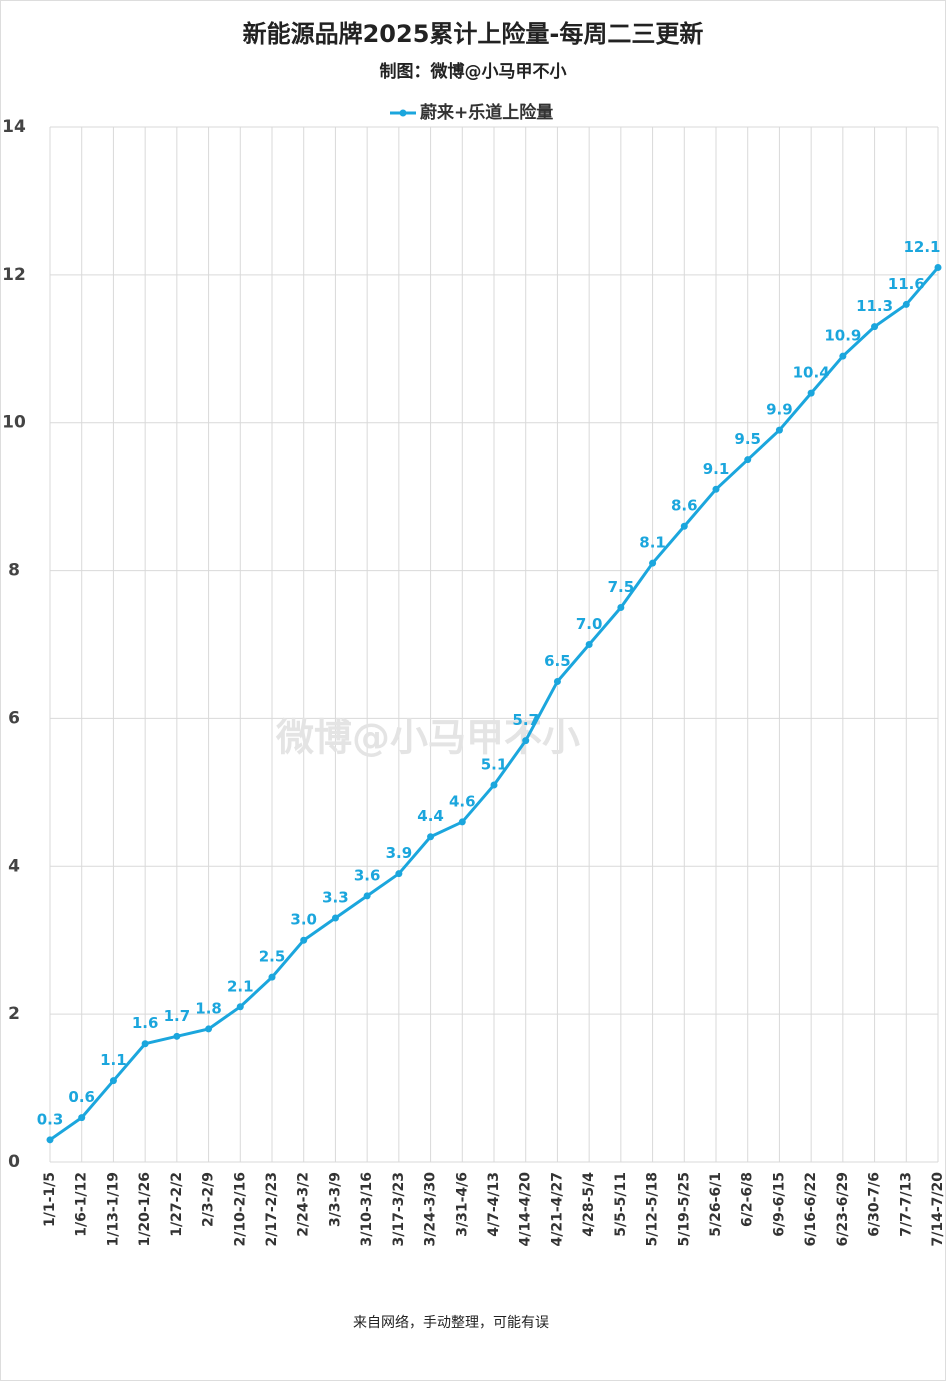  What do you see at coordinates (906, 1204) in the screenshot?
I see `x-tick-label: 7/7-7/13` at bounding box center [906, 1204].